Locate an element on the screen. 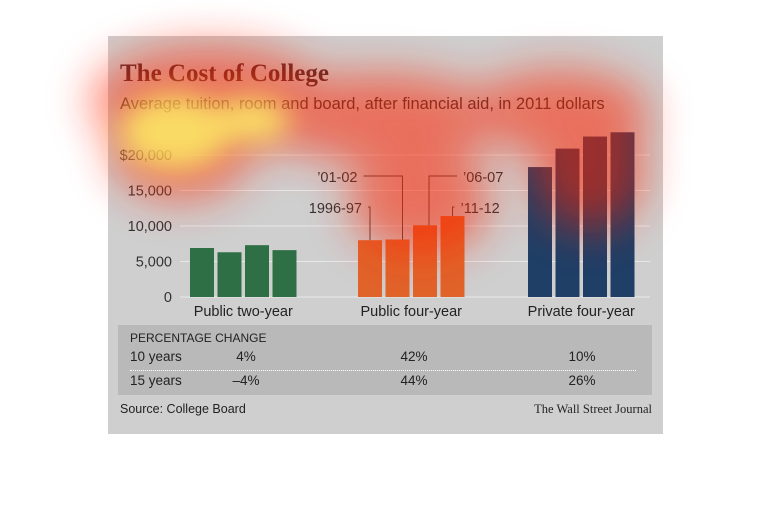 The image size is (770, 528). bar-label: ’11-12 is located at coordinates (480, 209).